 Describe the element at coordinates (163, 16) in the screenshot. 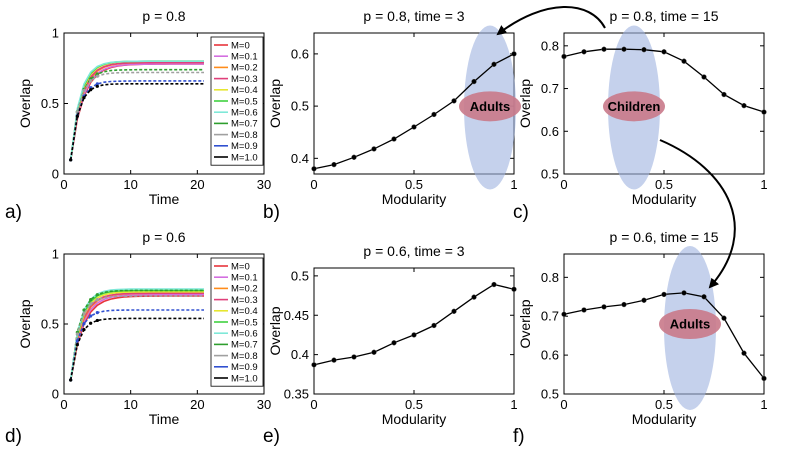

I see `chart-title-a: p = 0.8` at that location.